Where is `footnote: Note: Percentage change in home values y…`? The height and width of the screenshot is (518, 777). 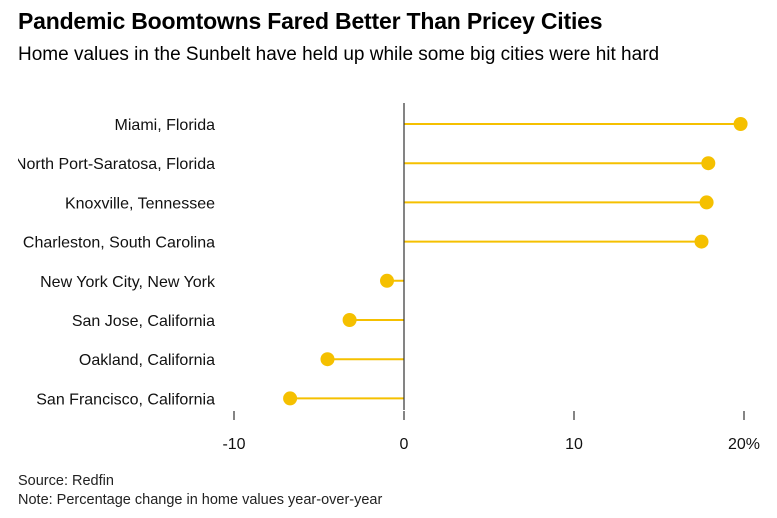 footnote: Note: Percentage change in home values y… is located at coordinates (200, 500).